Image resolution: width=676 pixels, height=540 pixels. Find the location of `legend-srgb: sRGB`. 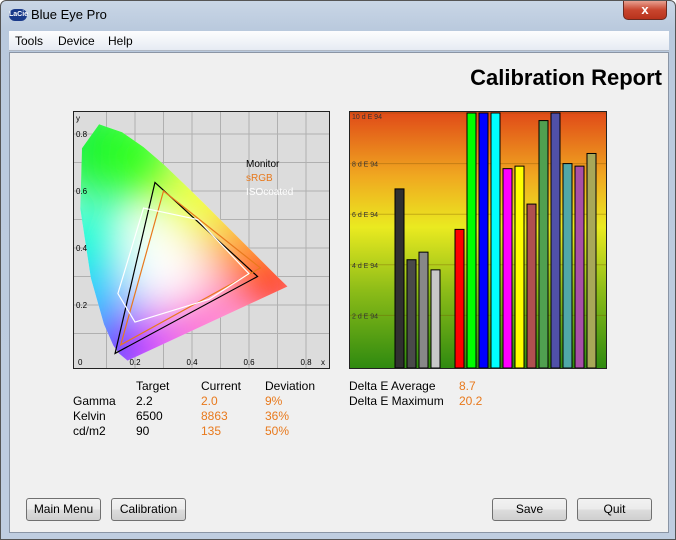

legend-srgb: sRGB is located at coordinates (259, 178).